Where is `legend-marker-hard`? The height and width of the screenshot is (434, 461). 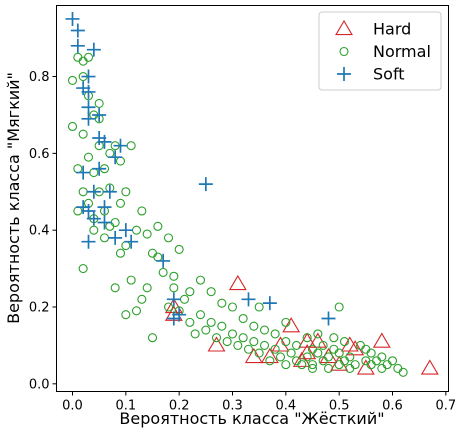 legend-marker-hard is located at coordinates (344, 27).